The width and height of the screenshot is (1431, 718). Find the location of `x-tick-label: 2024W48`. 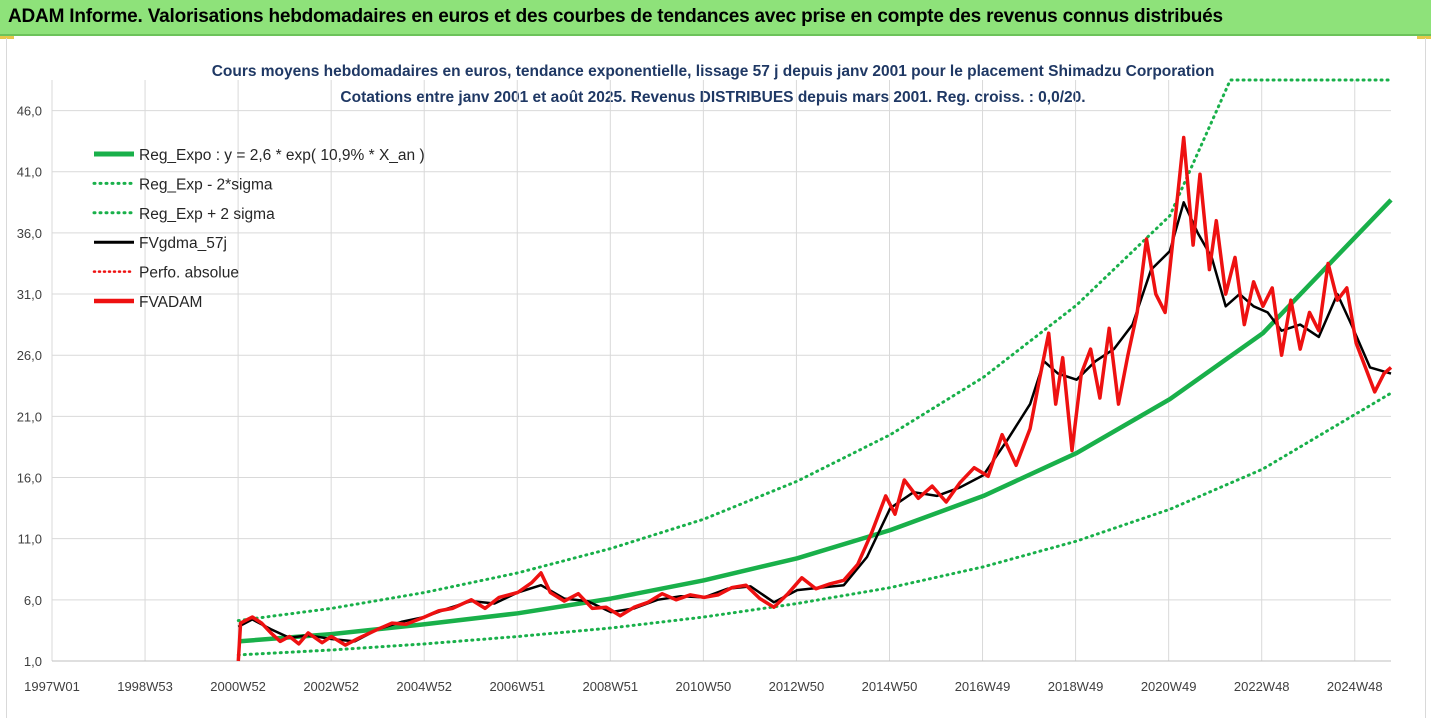

x-tick-label: 2024W48 is located at coordinates (1355, 686).